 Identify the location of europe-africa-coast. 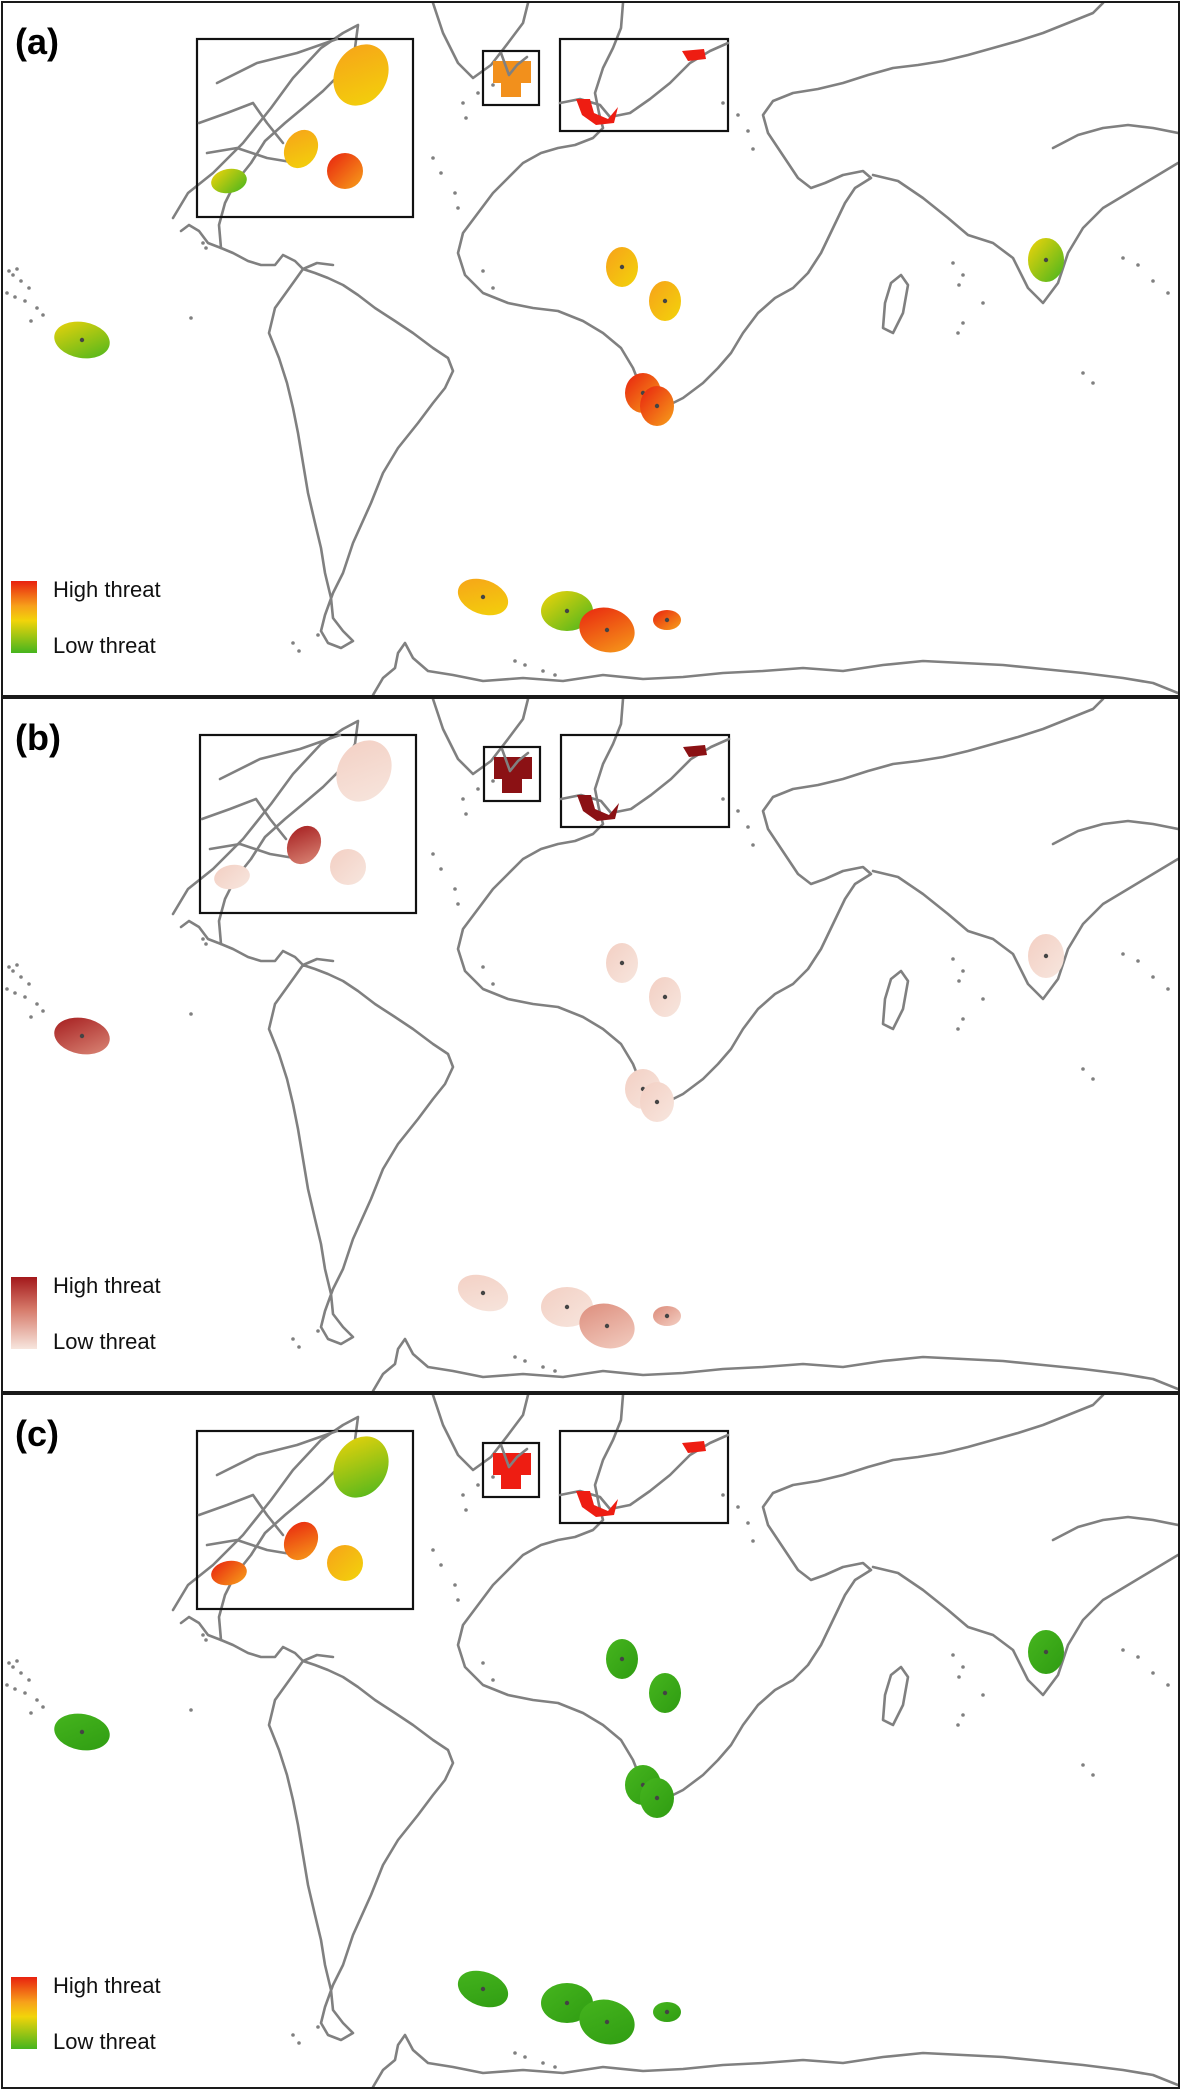
(780, 905).